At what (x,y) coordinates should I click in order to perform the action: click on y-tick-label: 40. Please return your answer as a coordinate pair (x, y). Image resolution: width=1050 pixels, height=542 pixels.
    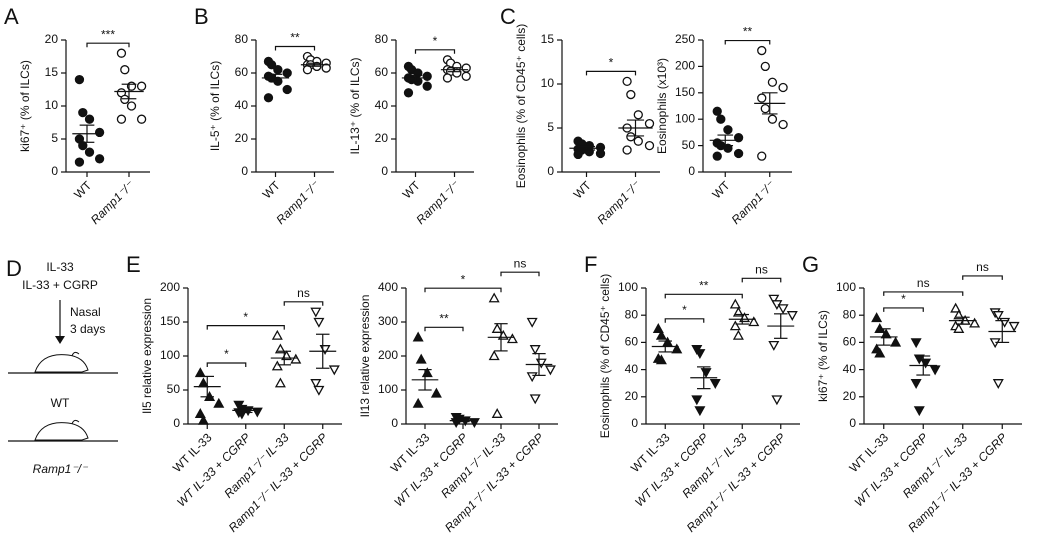
    Looking at the image, I should click on (632, 369).